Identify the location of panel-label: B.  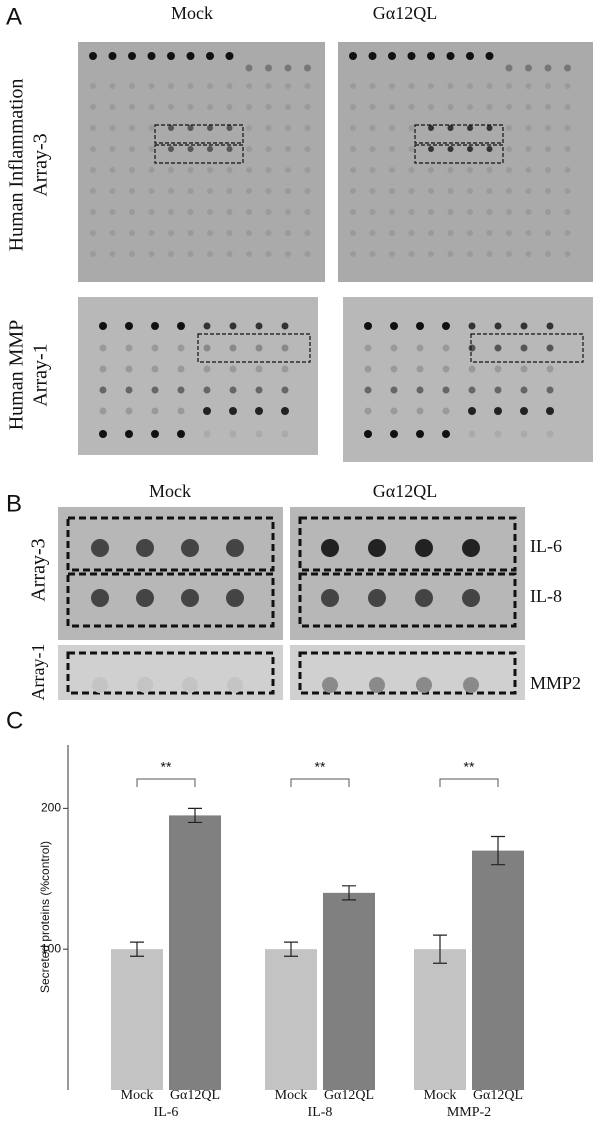
(14, 503).